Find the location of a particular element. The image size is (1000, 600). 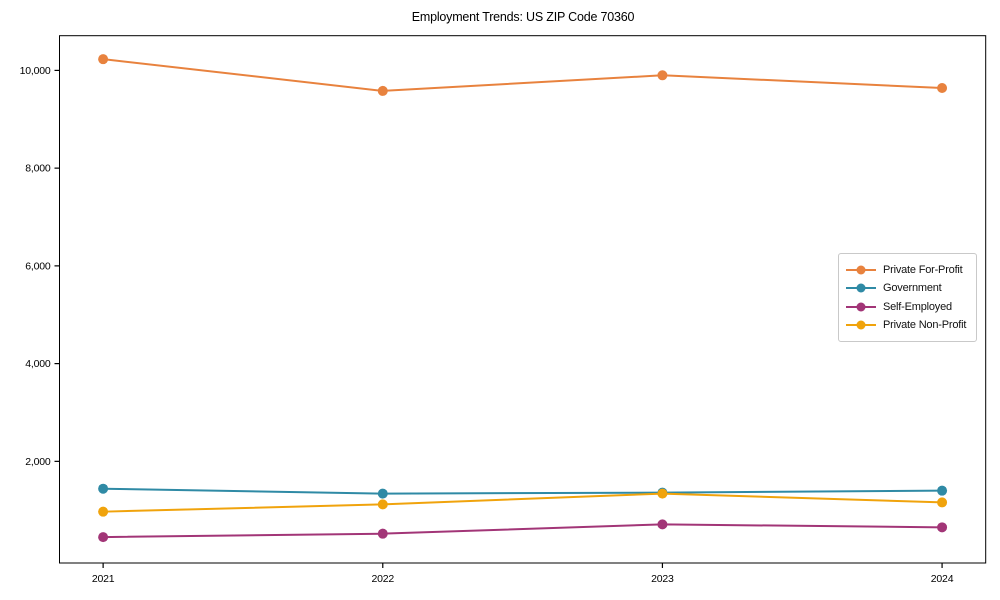

series-line-private-for-profit is located at coordinates (523, 75).